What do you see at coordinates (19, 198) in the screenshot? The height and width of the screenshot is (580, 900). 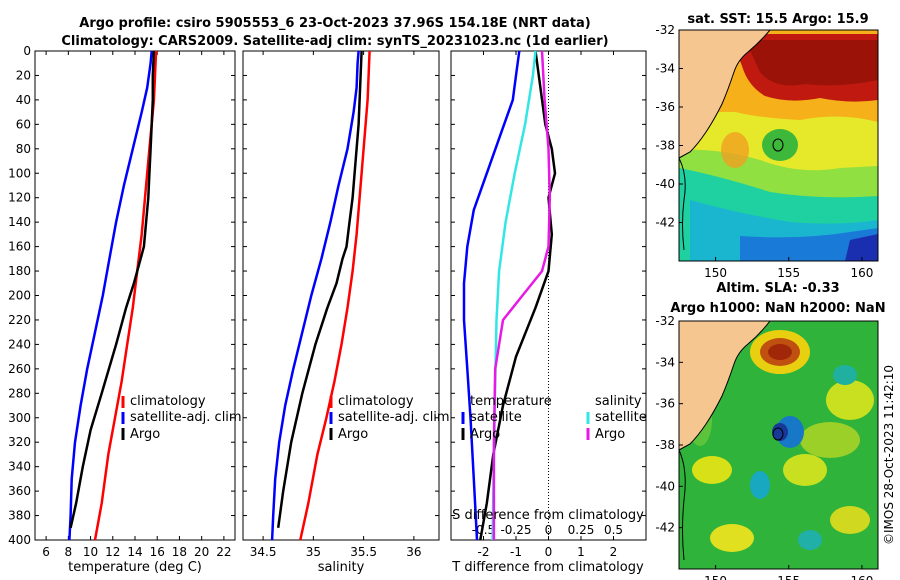 I see `depth-tick-label: 120` at bounding box center [19, 198].